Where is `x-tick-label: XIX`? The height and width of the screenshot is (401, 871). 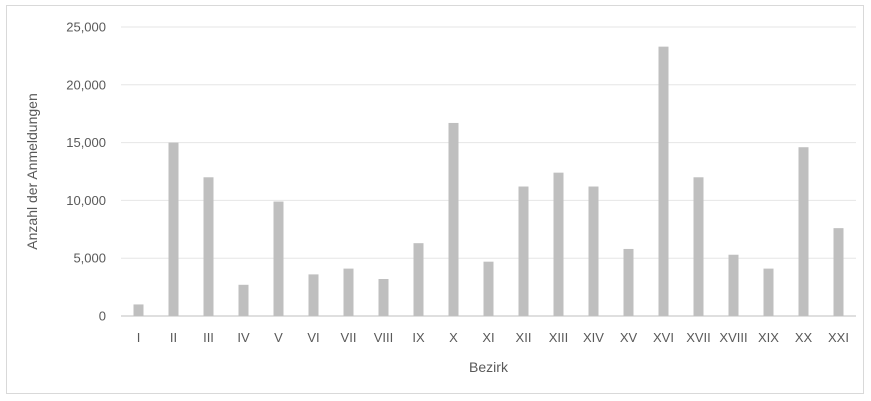 x-tick-label: XIX is located at coordinates (768, 337).